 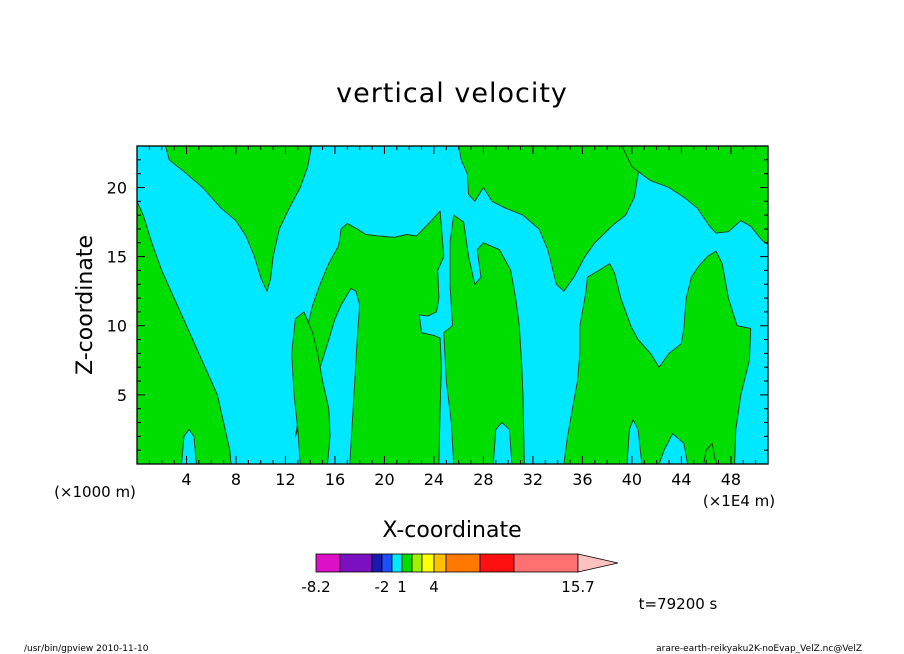 What do you see at coordinates (315, 587) in the screenshot?
I see `colorbar-label: -8.2` at bounding box center [315, 587].